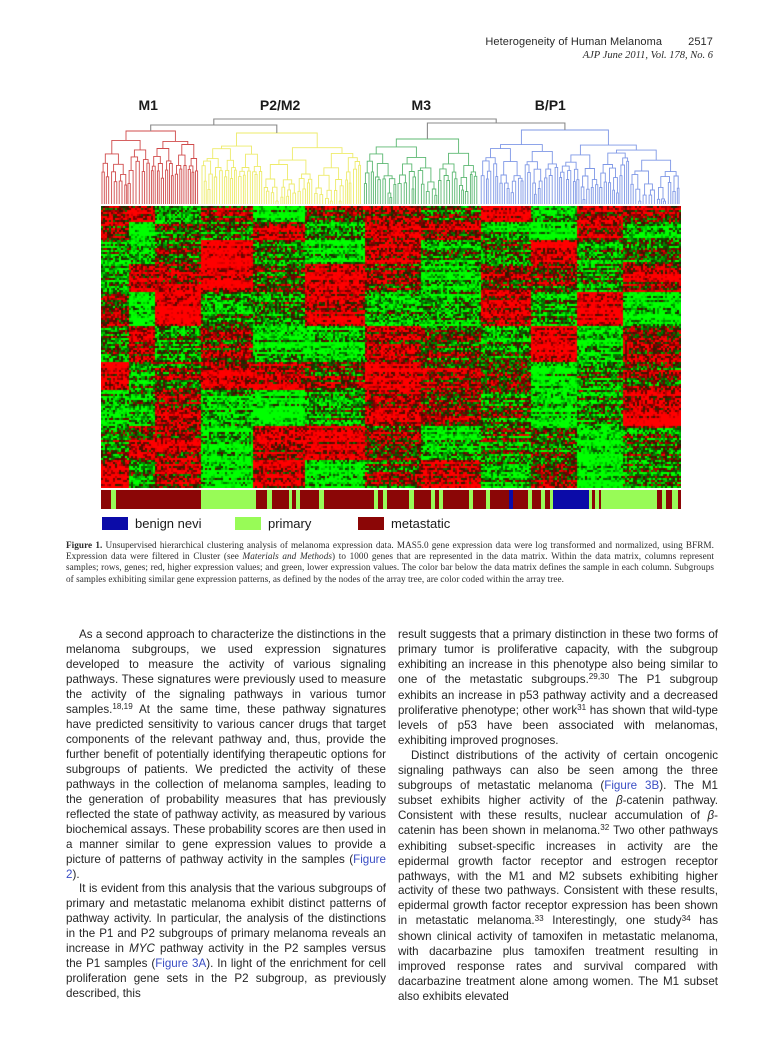  I want to click on legend-swatch-primary, so click(248, 523).